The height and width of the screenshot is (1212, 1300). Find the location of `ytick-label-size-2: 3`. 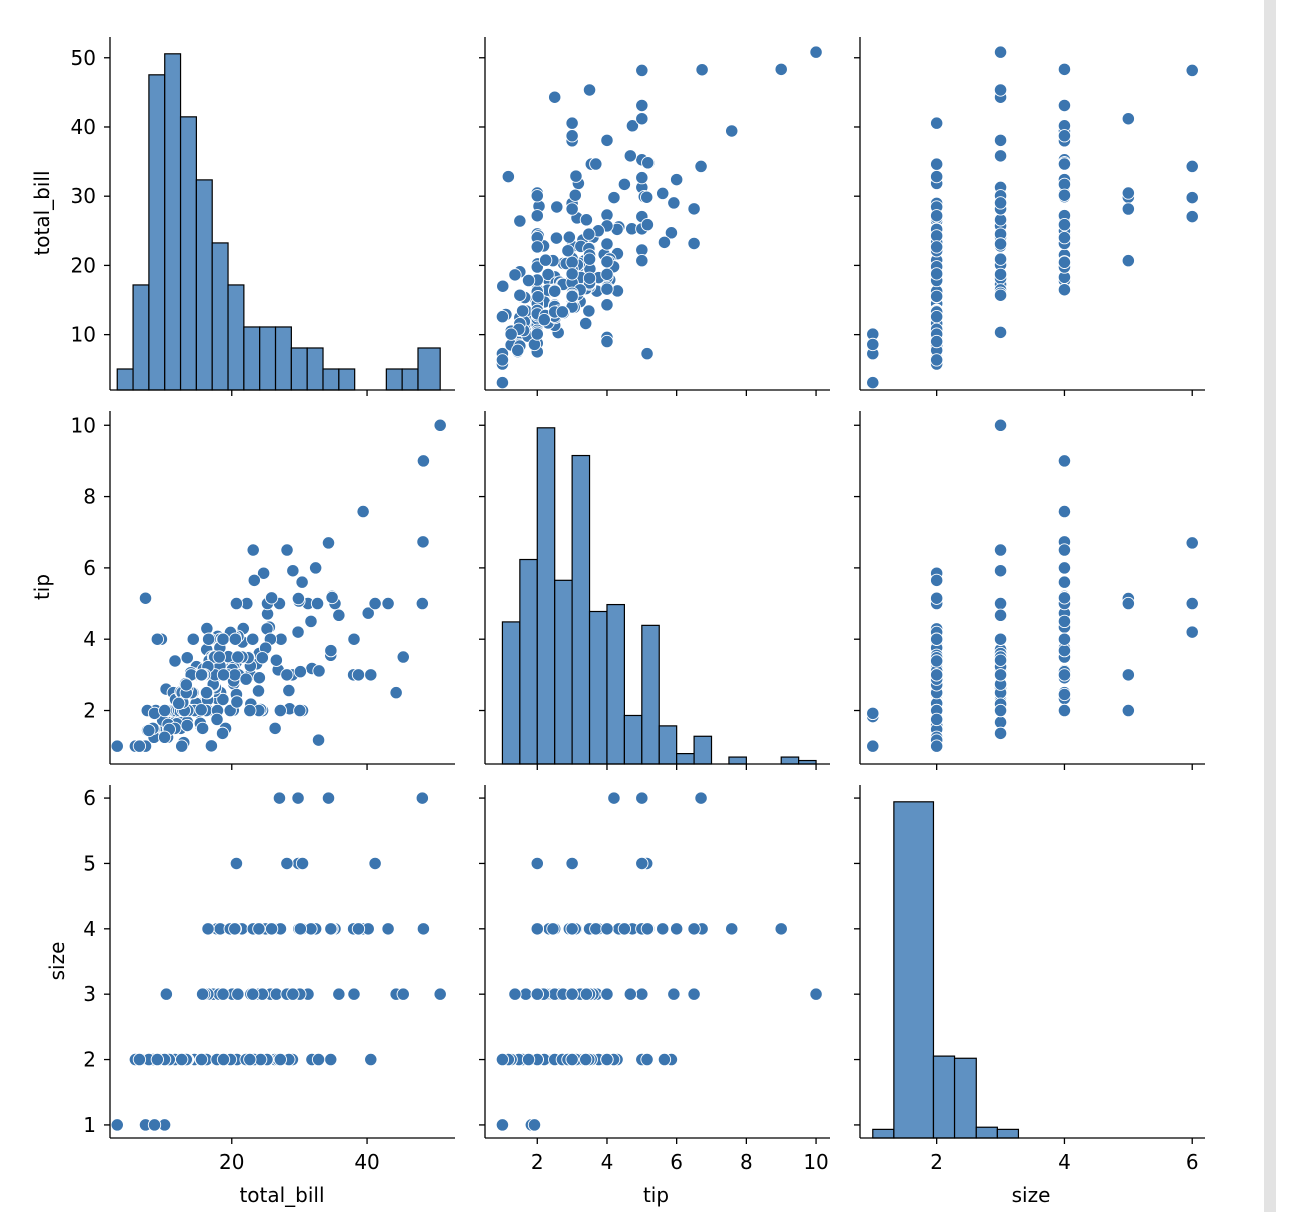

ytick-label-size-2: 3 is located at coordinates (89, 994).